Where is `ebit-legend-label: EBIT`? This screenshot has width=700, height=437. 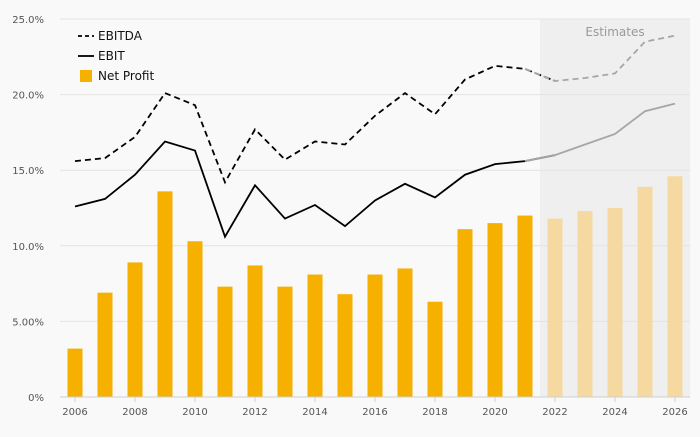
ebit-legend-label: EBIT is located at coordinates (111, 56).